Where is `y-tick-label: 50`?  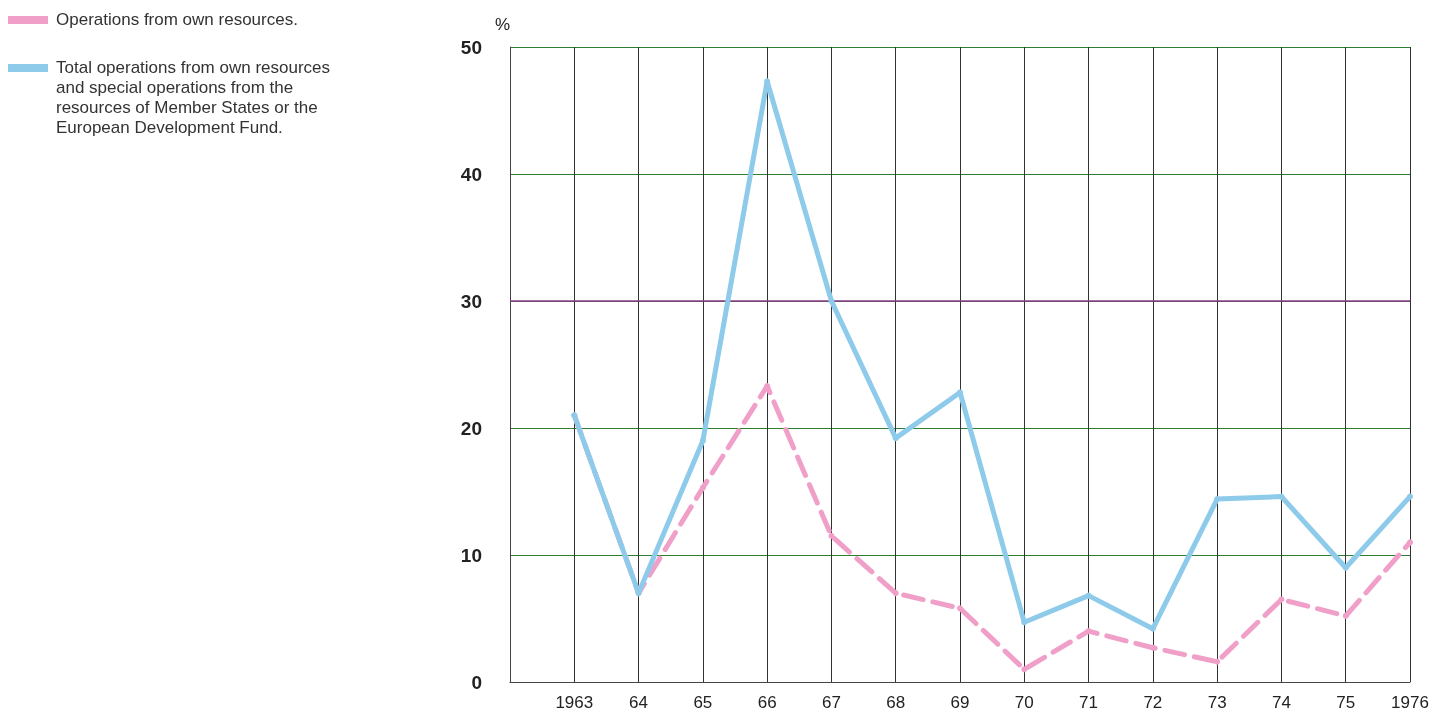
y-tick-label: 50 is located at coordinates (471, 47).